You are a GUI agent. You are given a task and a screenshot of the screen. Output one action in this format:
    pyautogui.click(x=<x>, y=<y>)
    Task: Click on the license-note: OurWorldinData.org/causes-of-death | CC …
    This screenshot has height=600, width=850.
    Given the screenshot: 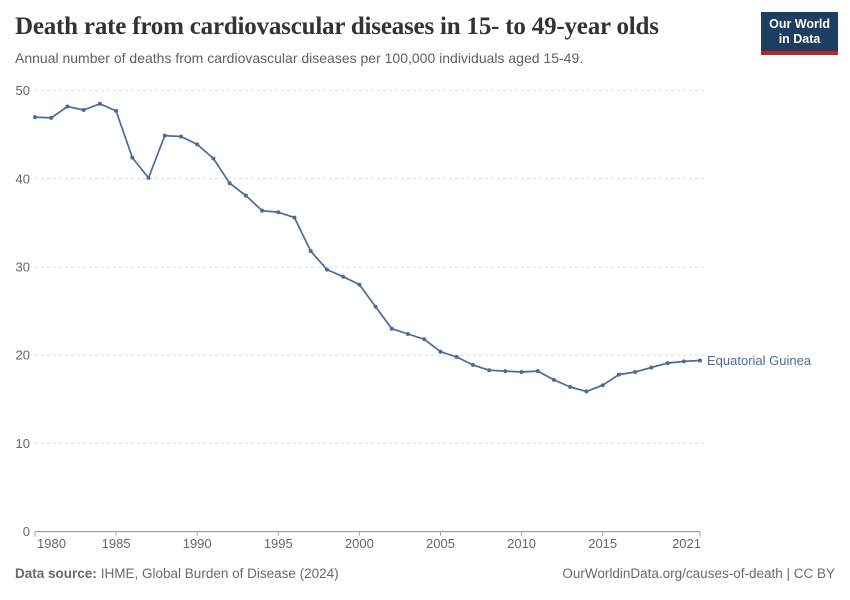 What is the action you would take?
    pyautogui.click(x=698, y=573)
    